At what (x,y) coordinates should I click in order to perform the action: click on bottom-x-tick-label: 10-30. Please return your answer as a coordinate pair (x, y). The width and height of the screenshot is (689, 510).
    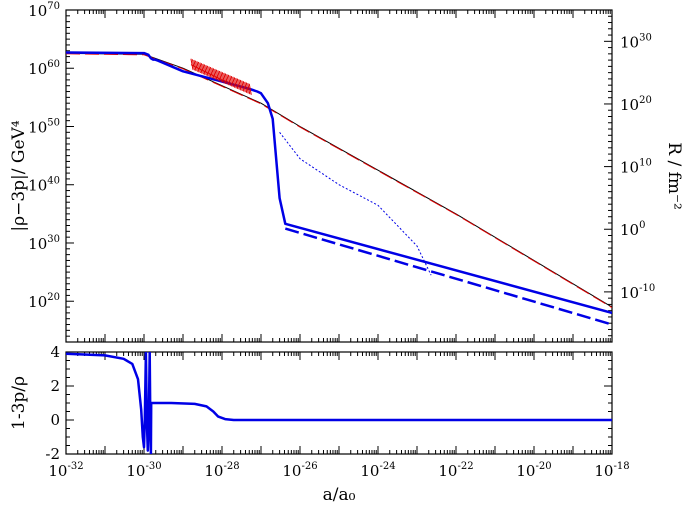
    Looking at the image, I should click on (143, 470).